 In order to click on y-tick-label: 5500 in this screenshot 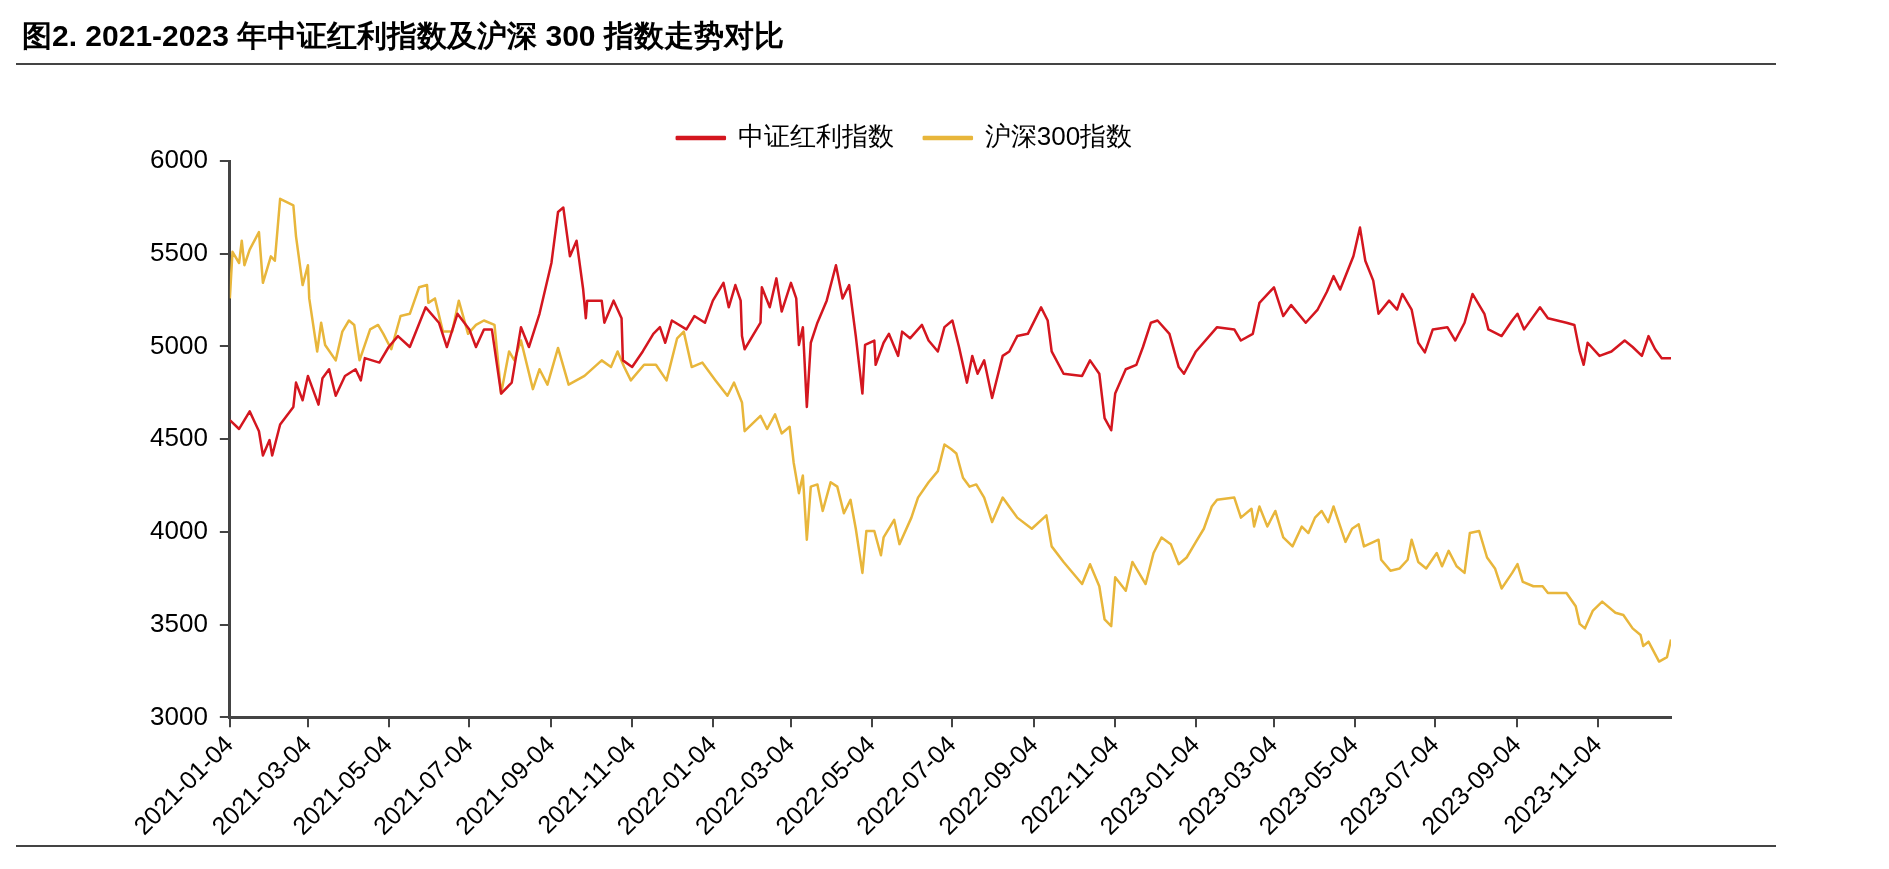, I will do `click(179, 251)`.